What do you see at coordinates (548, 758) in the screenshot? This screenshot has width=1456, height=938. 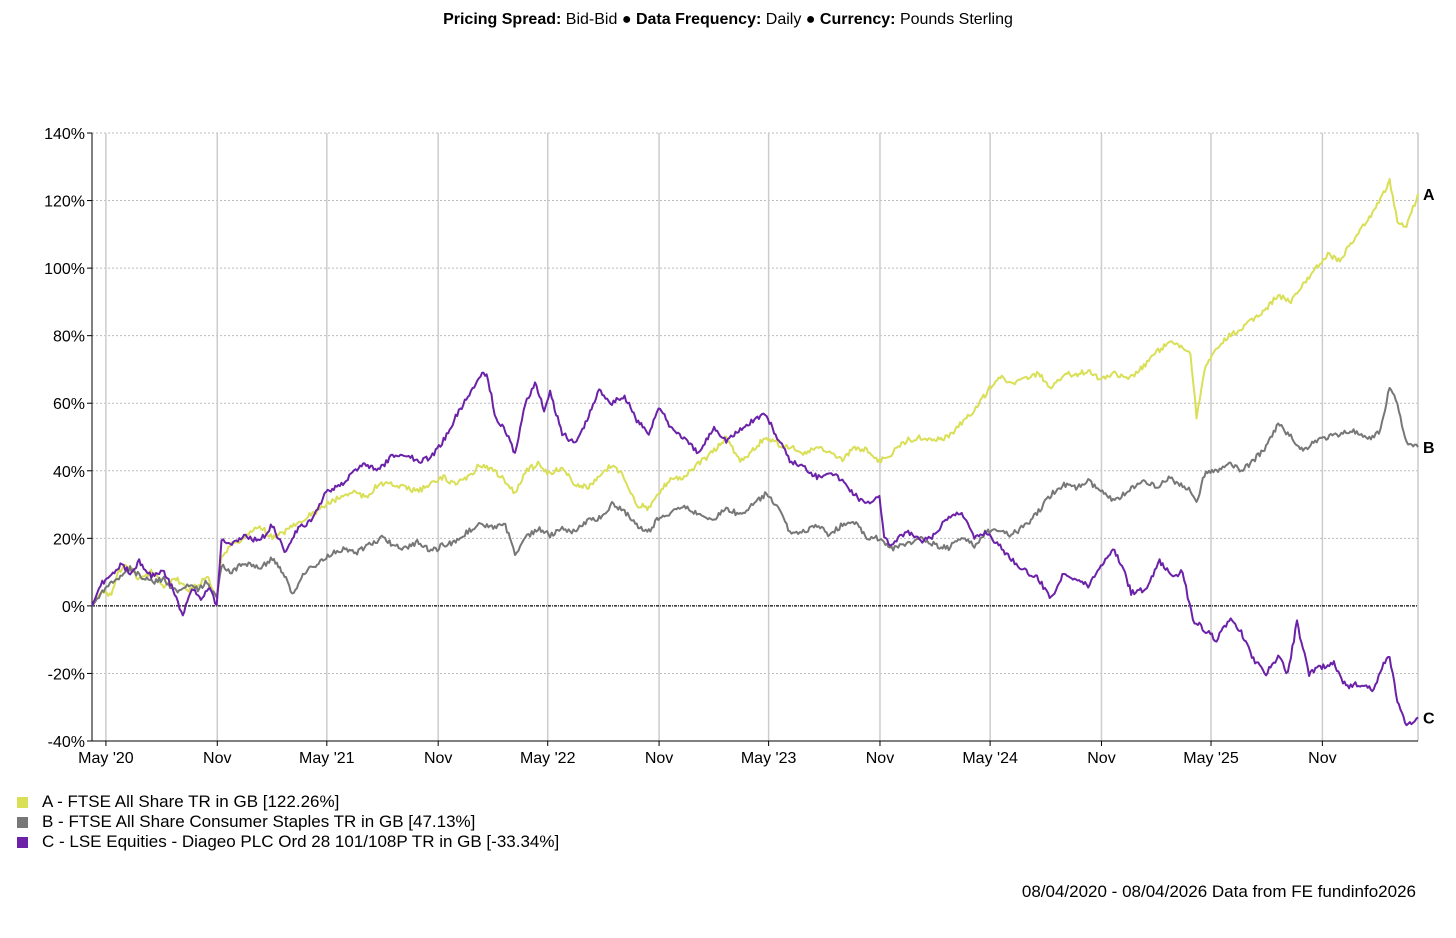 I see `x-tick-label: May '22` at bounding box center [548, 758].